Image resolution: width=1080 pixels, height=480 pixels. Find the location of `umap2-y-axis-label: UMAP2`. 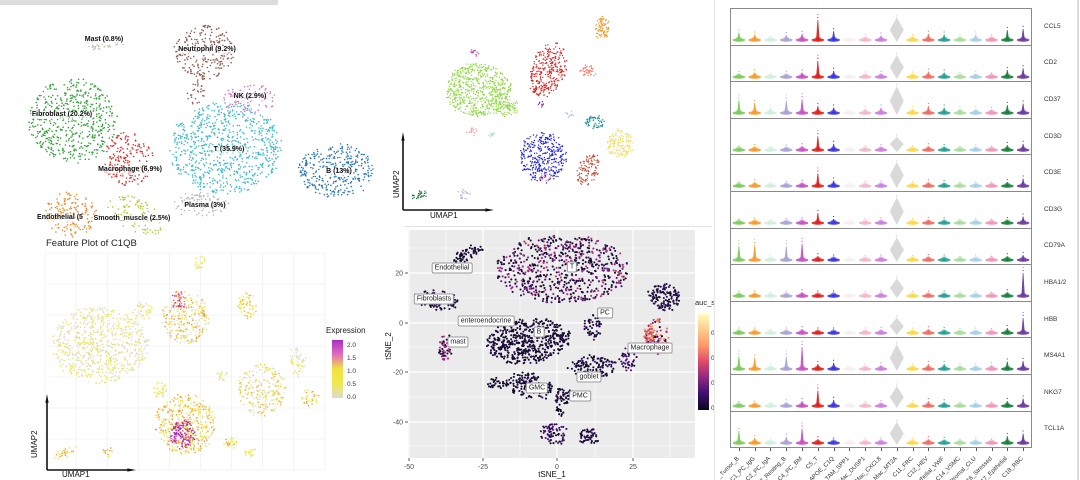

umap2-y-axis-label: UMAP2 is located at coordinates (396, 184).